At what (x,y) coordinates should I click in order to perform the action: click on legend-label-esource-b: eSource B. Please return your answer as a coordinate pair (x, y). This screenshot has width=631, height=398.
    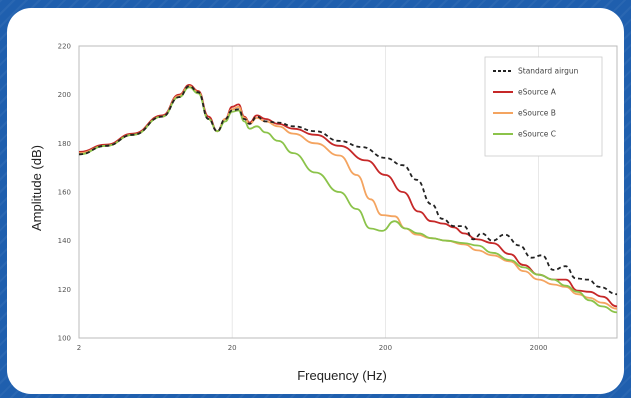
    Looking at the image, I should click on (537, 113).